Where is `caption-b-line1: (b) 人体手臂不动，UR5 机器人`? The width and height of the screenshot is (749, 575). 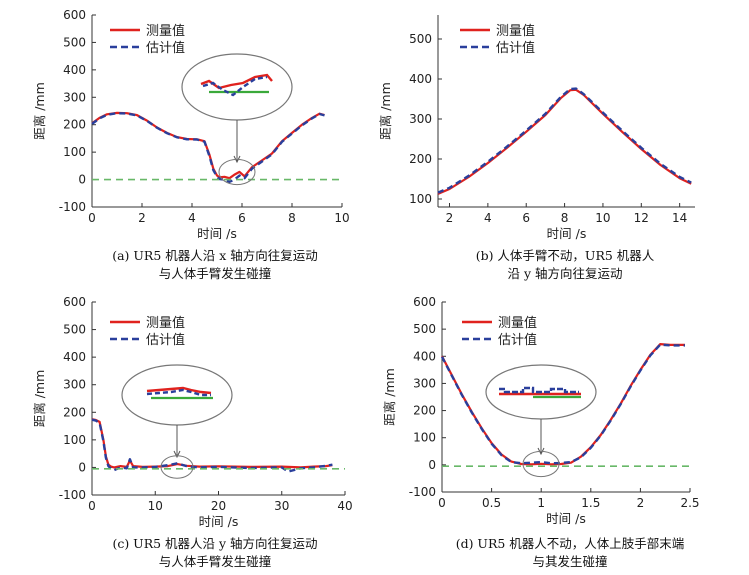
caption-b-line1: (b) 人体手臂不动，UR5 机器人 is located at coordinates (565, 255).